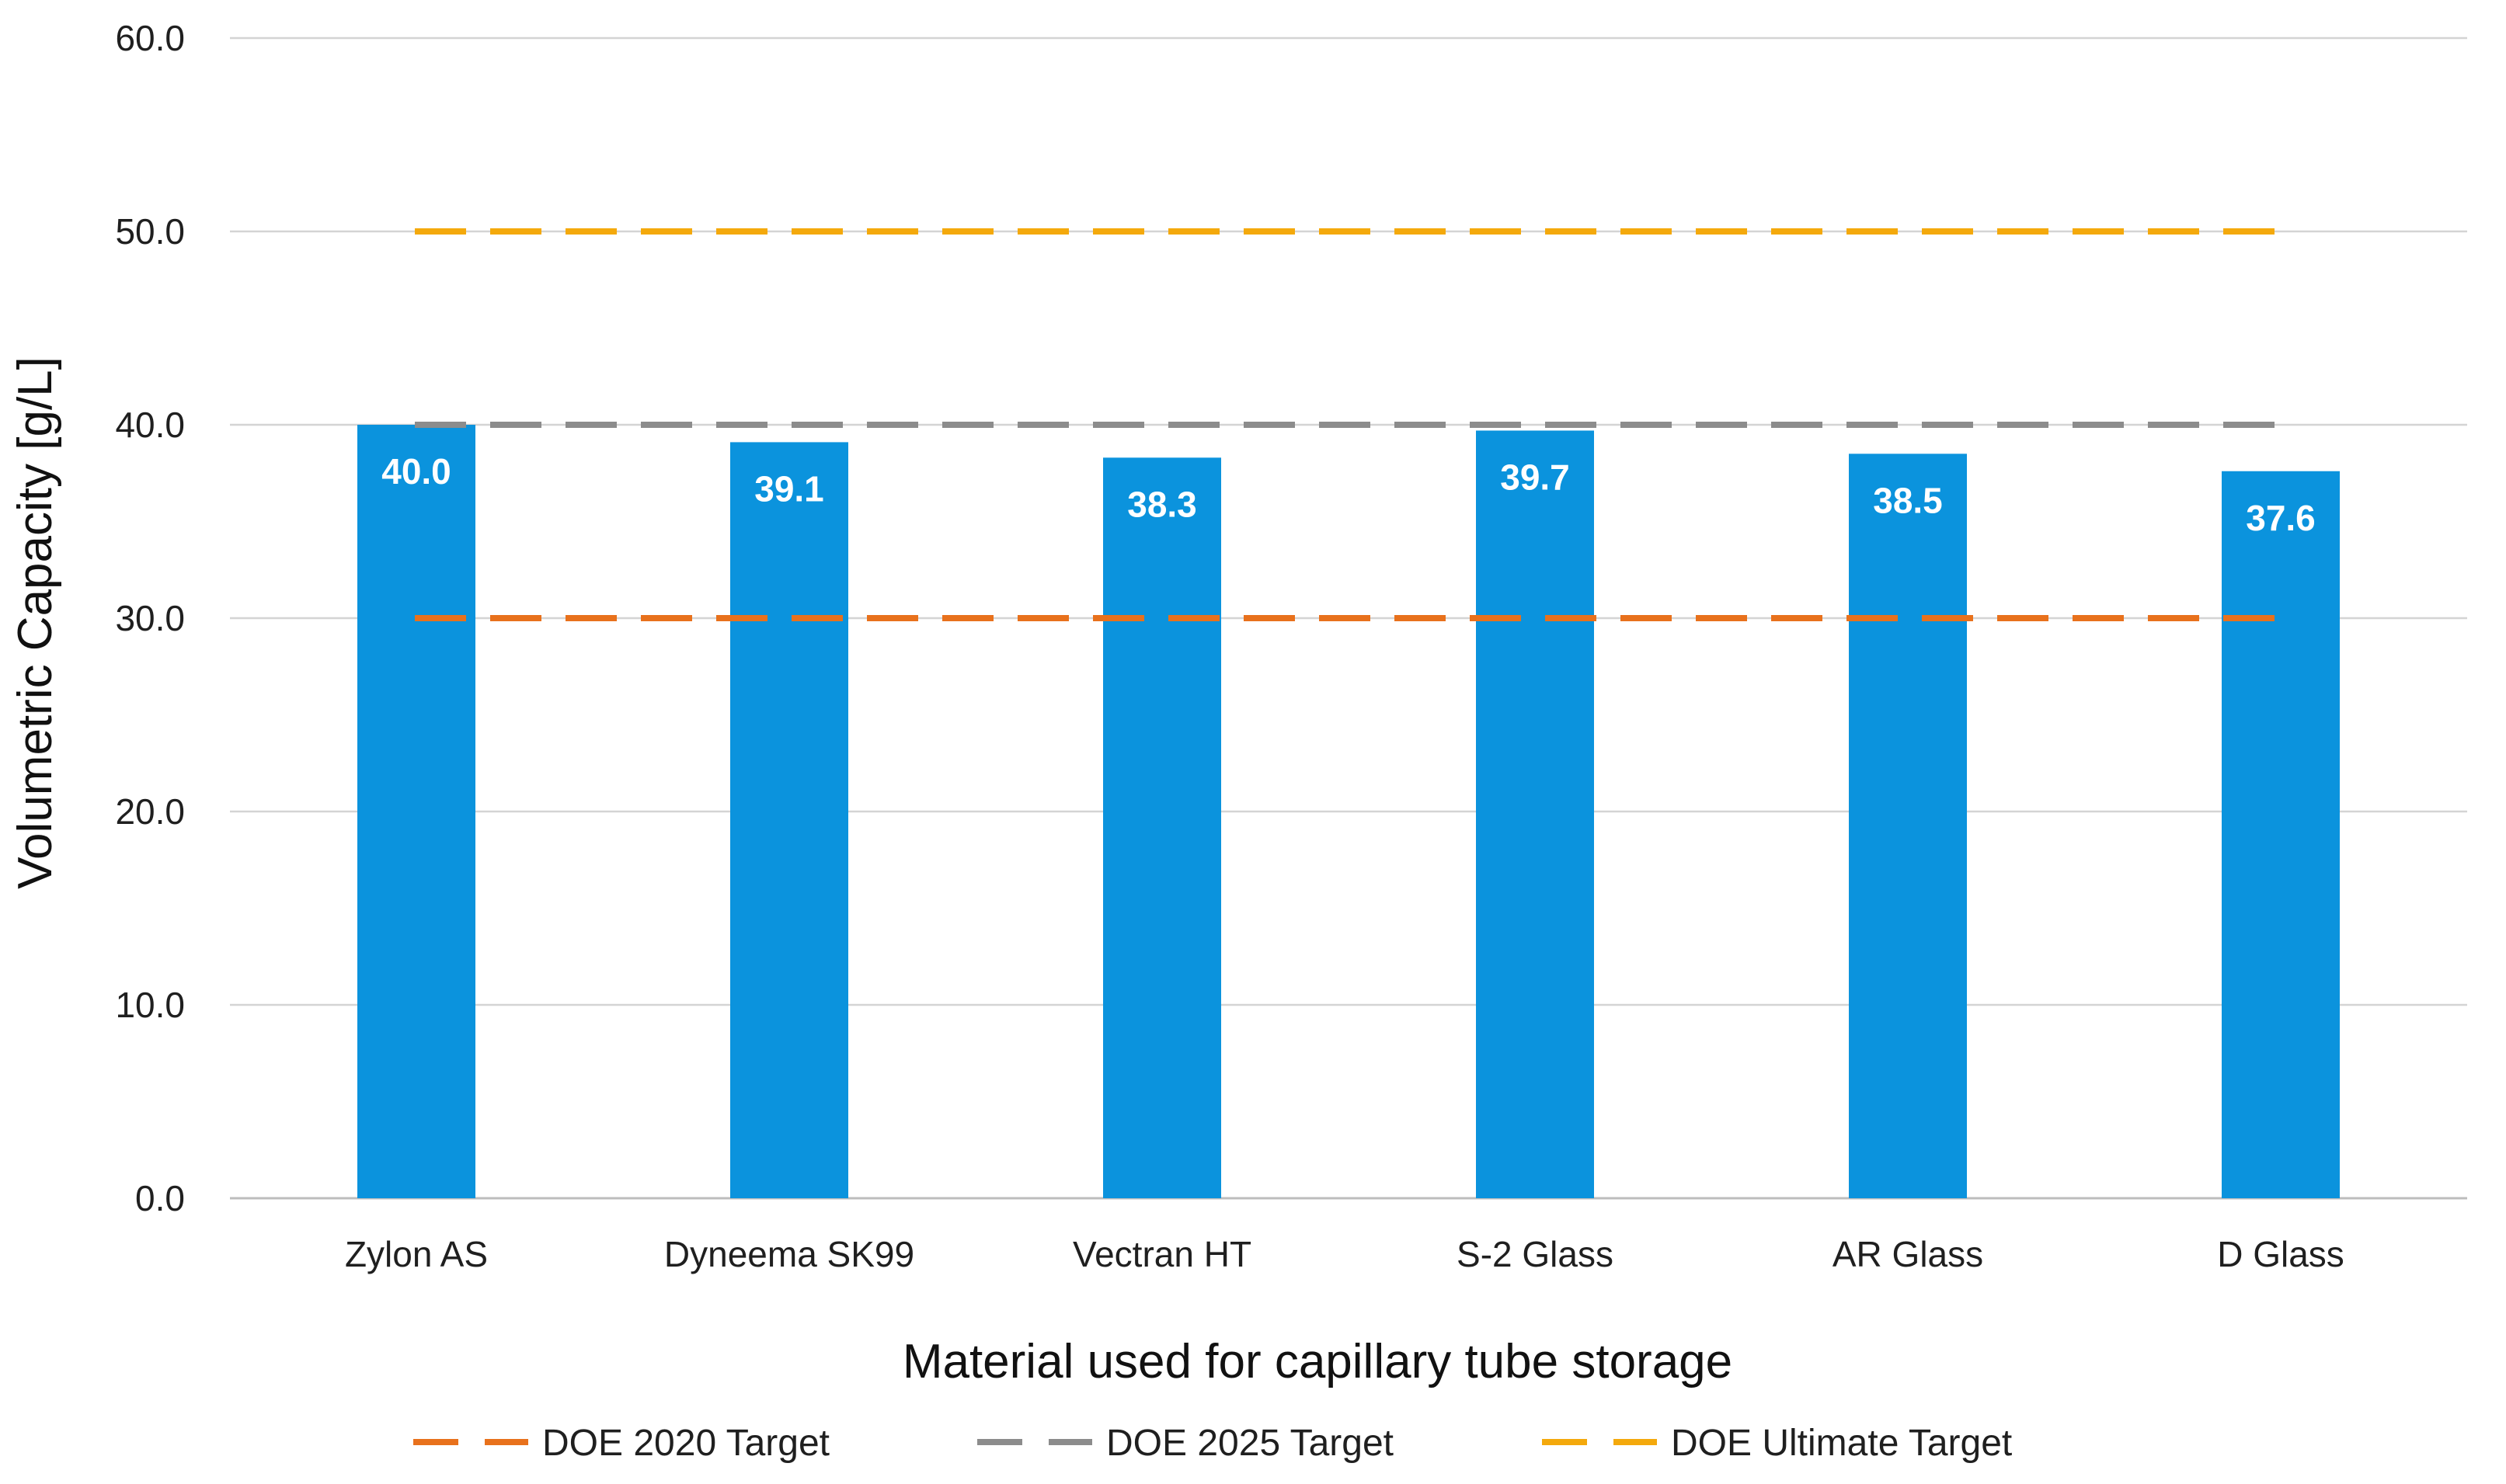  What do you see at coordinates (417, 1254) in the screenshot?
I see `x-tick-label: Zylon AS` at bounding box center [417, 1254].